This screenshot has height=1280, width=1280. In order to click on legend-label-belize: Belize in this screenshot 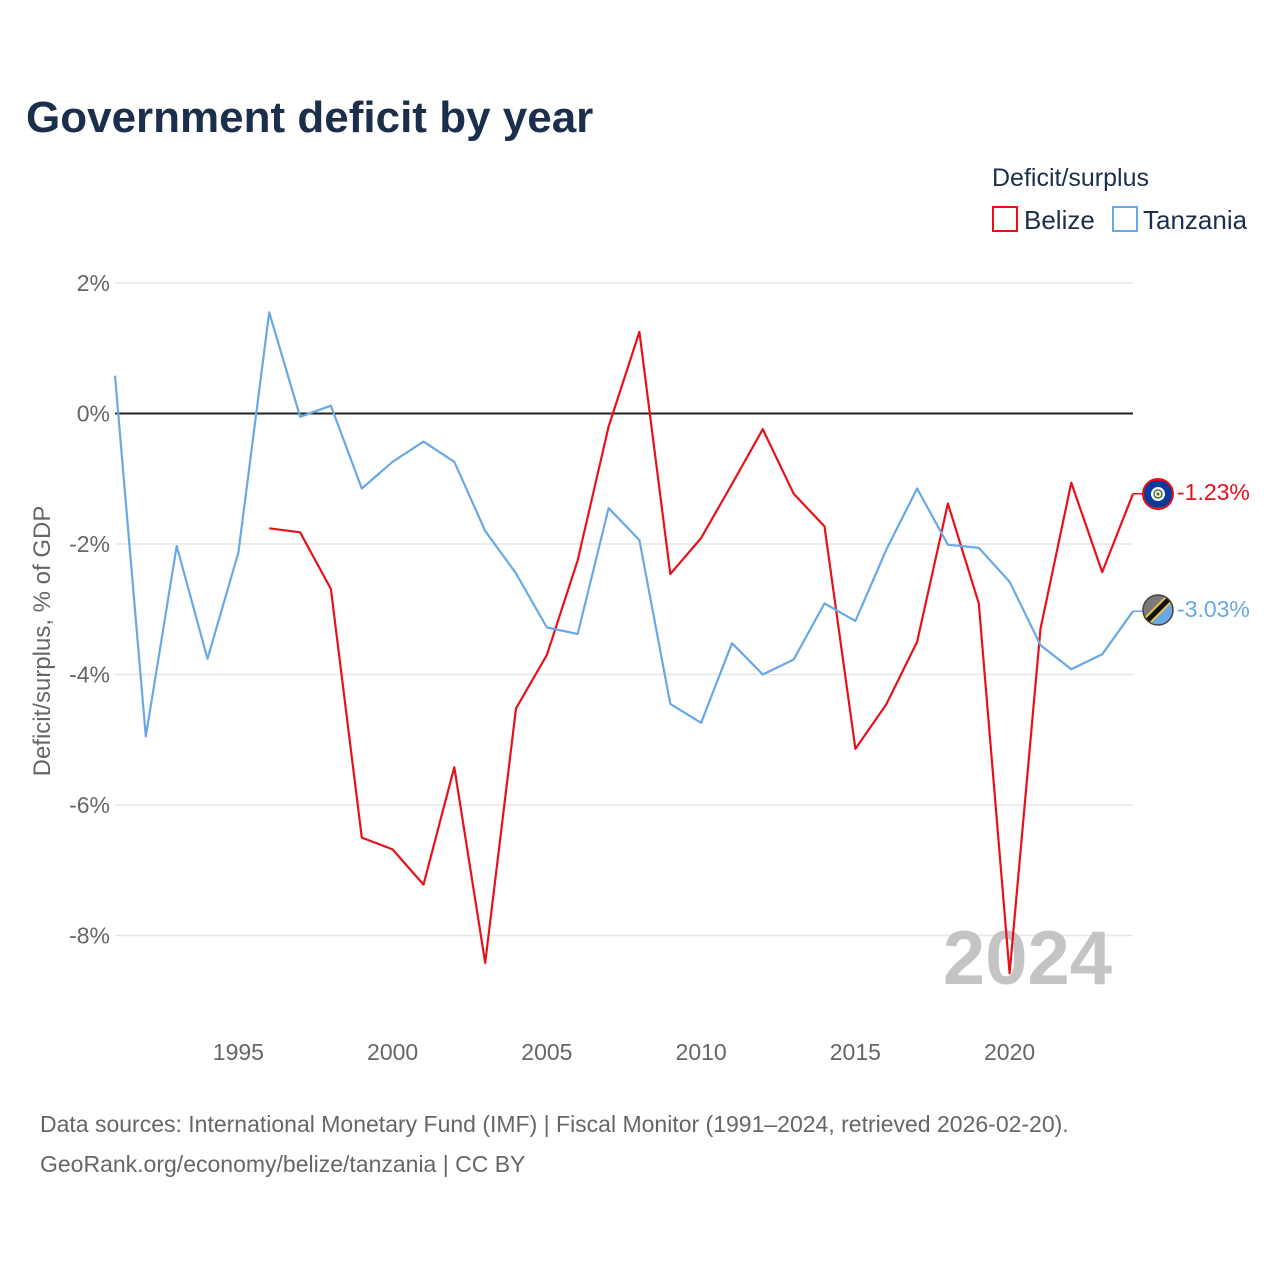, I will do `click(1059, 220)`.